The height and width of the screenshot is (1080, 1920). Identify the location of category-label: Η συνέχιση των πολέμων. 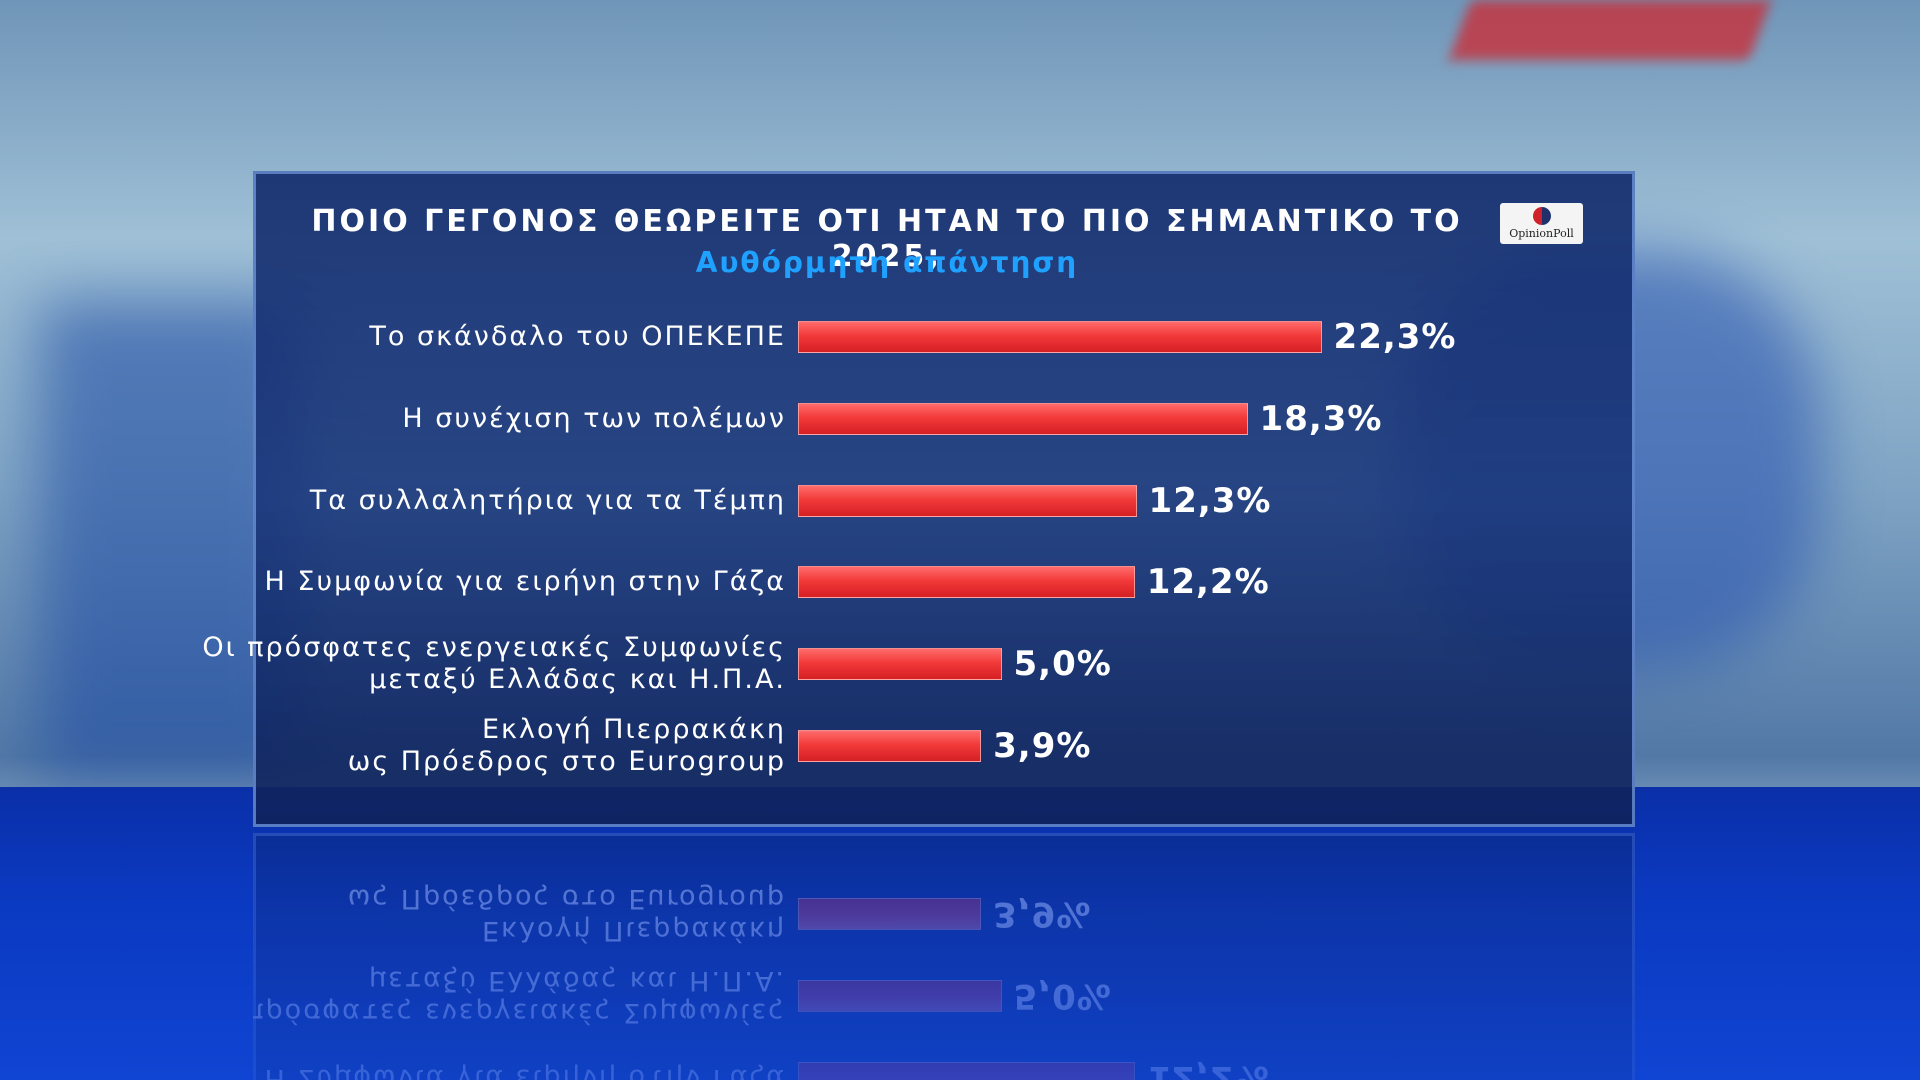
(594, 418).